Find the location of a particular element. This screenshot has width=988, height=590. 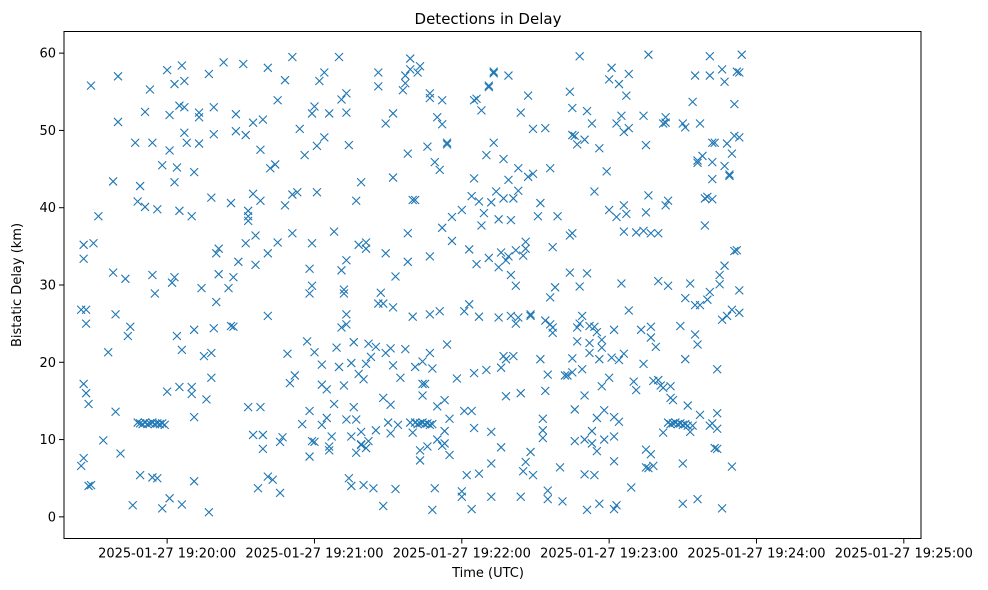

y-tick-label: 30 is located at coordinates (47, 286).